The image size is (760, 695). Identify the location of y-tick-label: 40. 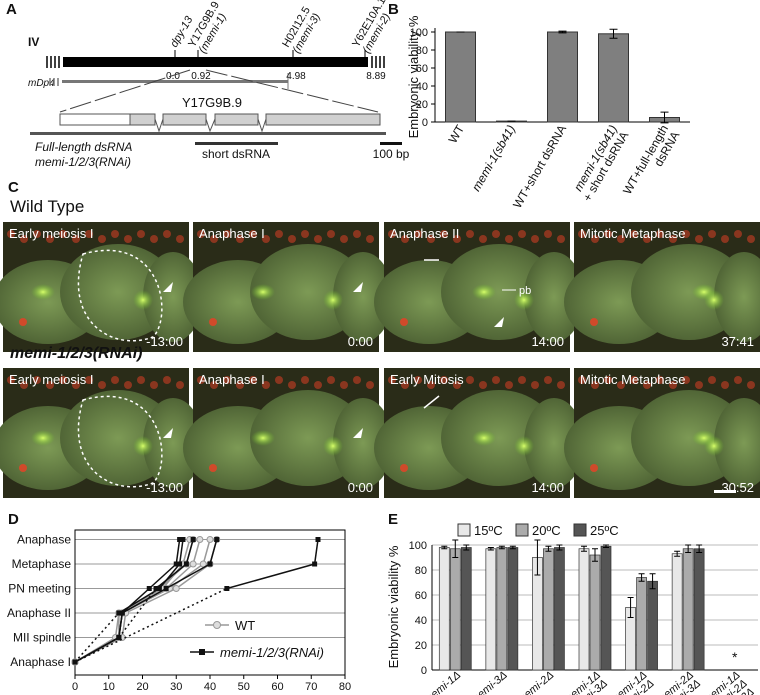
(422, 87).